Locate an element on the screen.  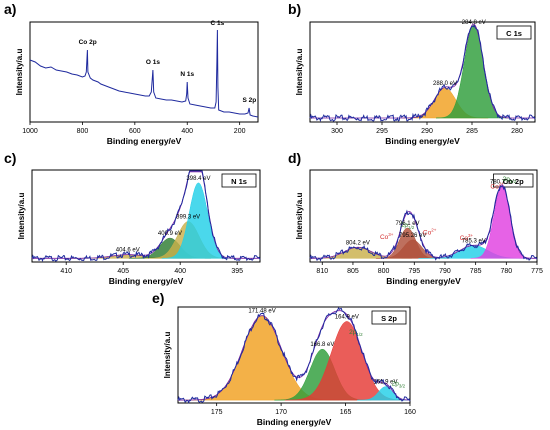
annotation-text: N 1s is located at coordinates (187, 74).